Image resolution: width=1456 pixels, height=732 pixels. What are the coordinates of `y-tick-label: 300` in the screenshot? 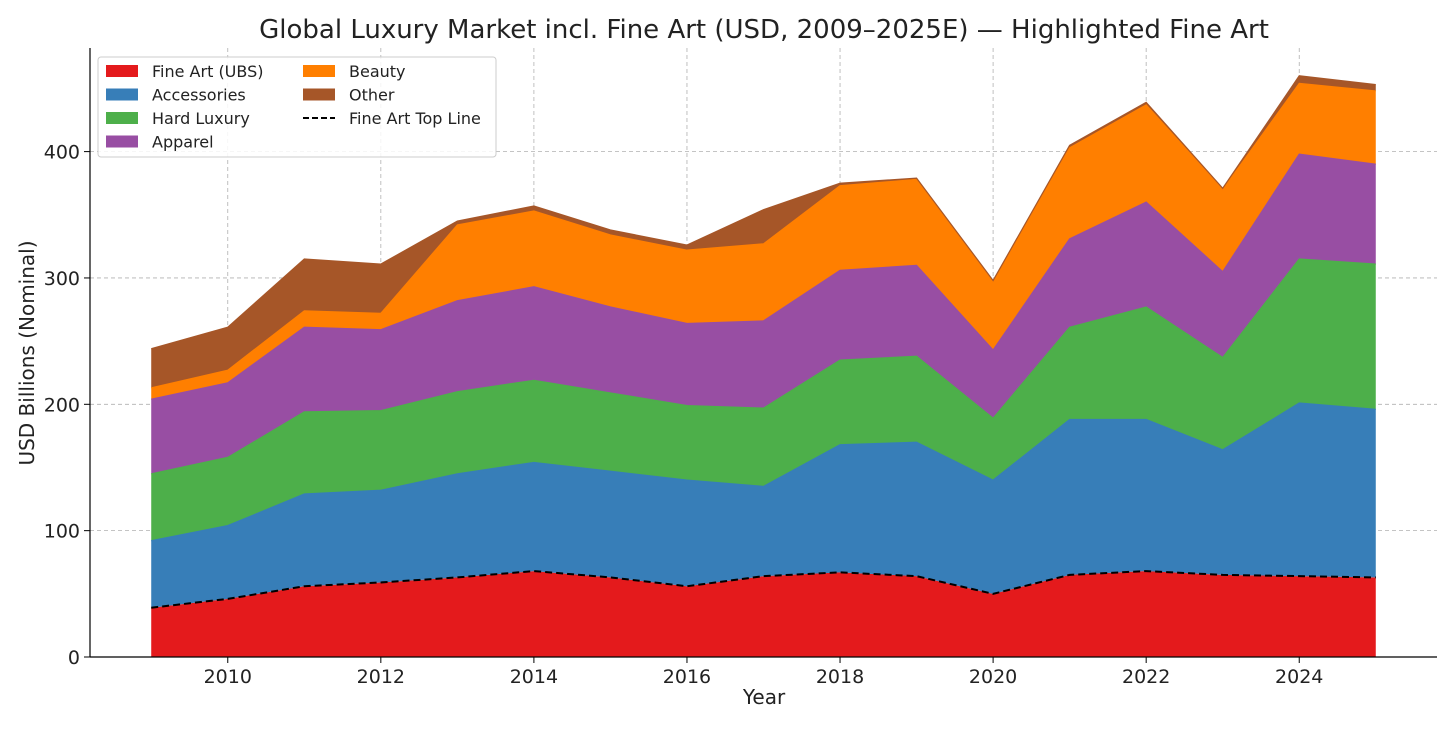 It's located at (62, 279).